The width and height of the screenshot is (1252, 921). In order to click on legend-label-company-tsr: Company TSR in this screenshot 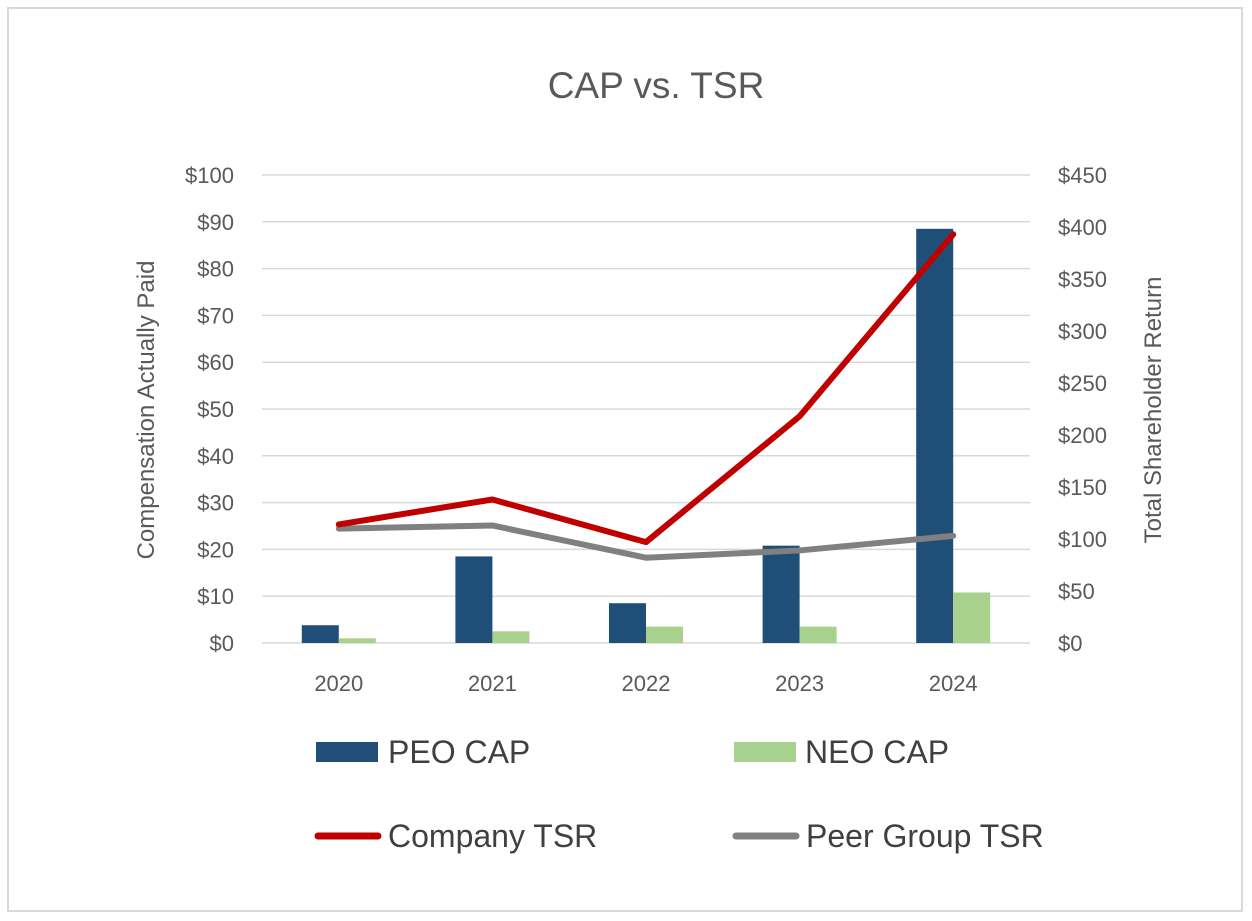, I will do `click(492, 836)`.